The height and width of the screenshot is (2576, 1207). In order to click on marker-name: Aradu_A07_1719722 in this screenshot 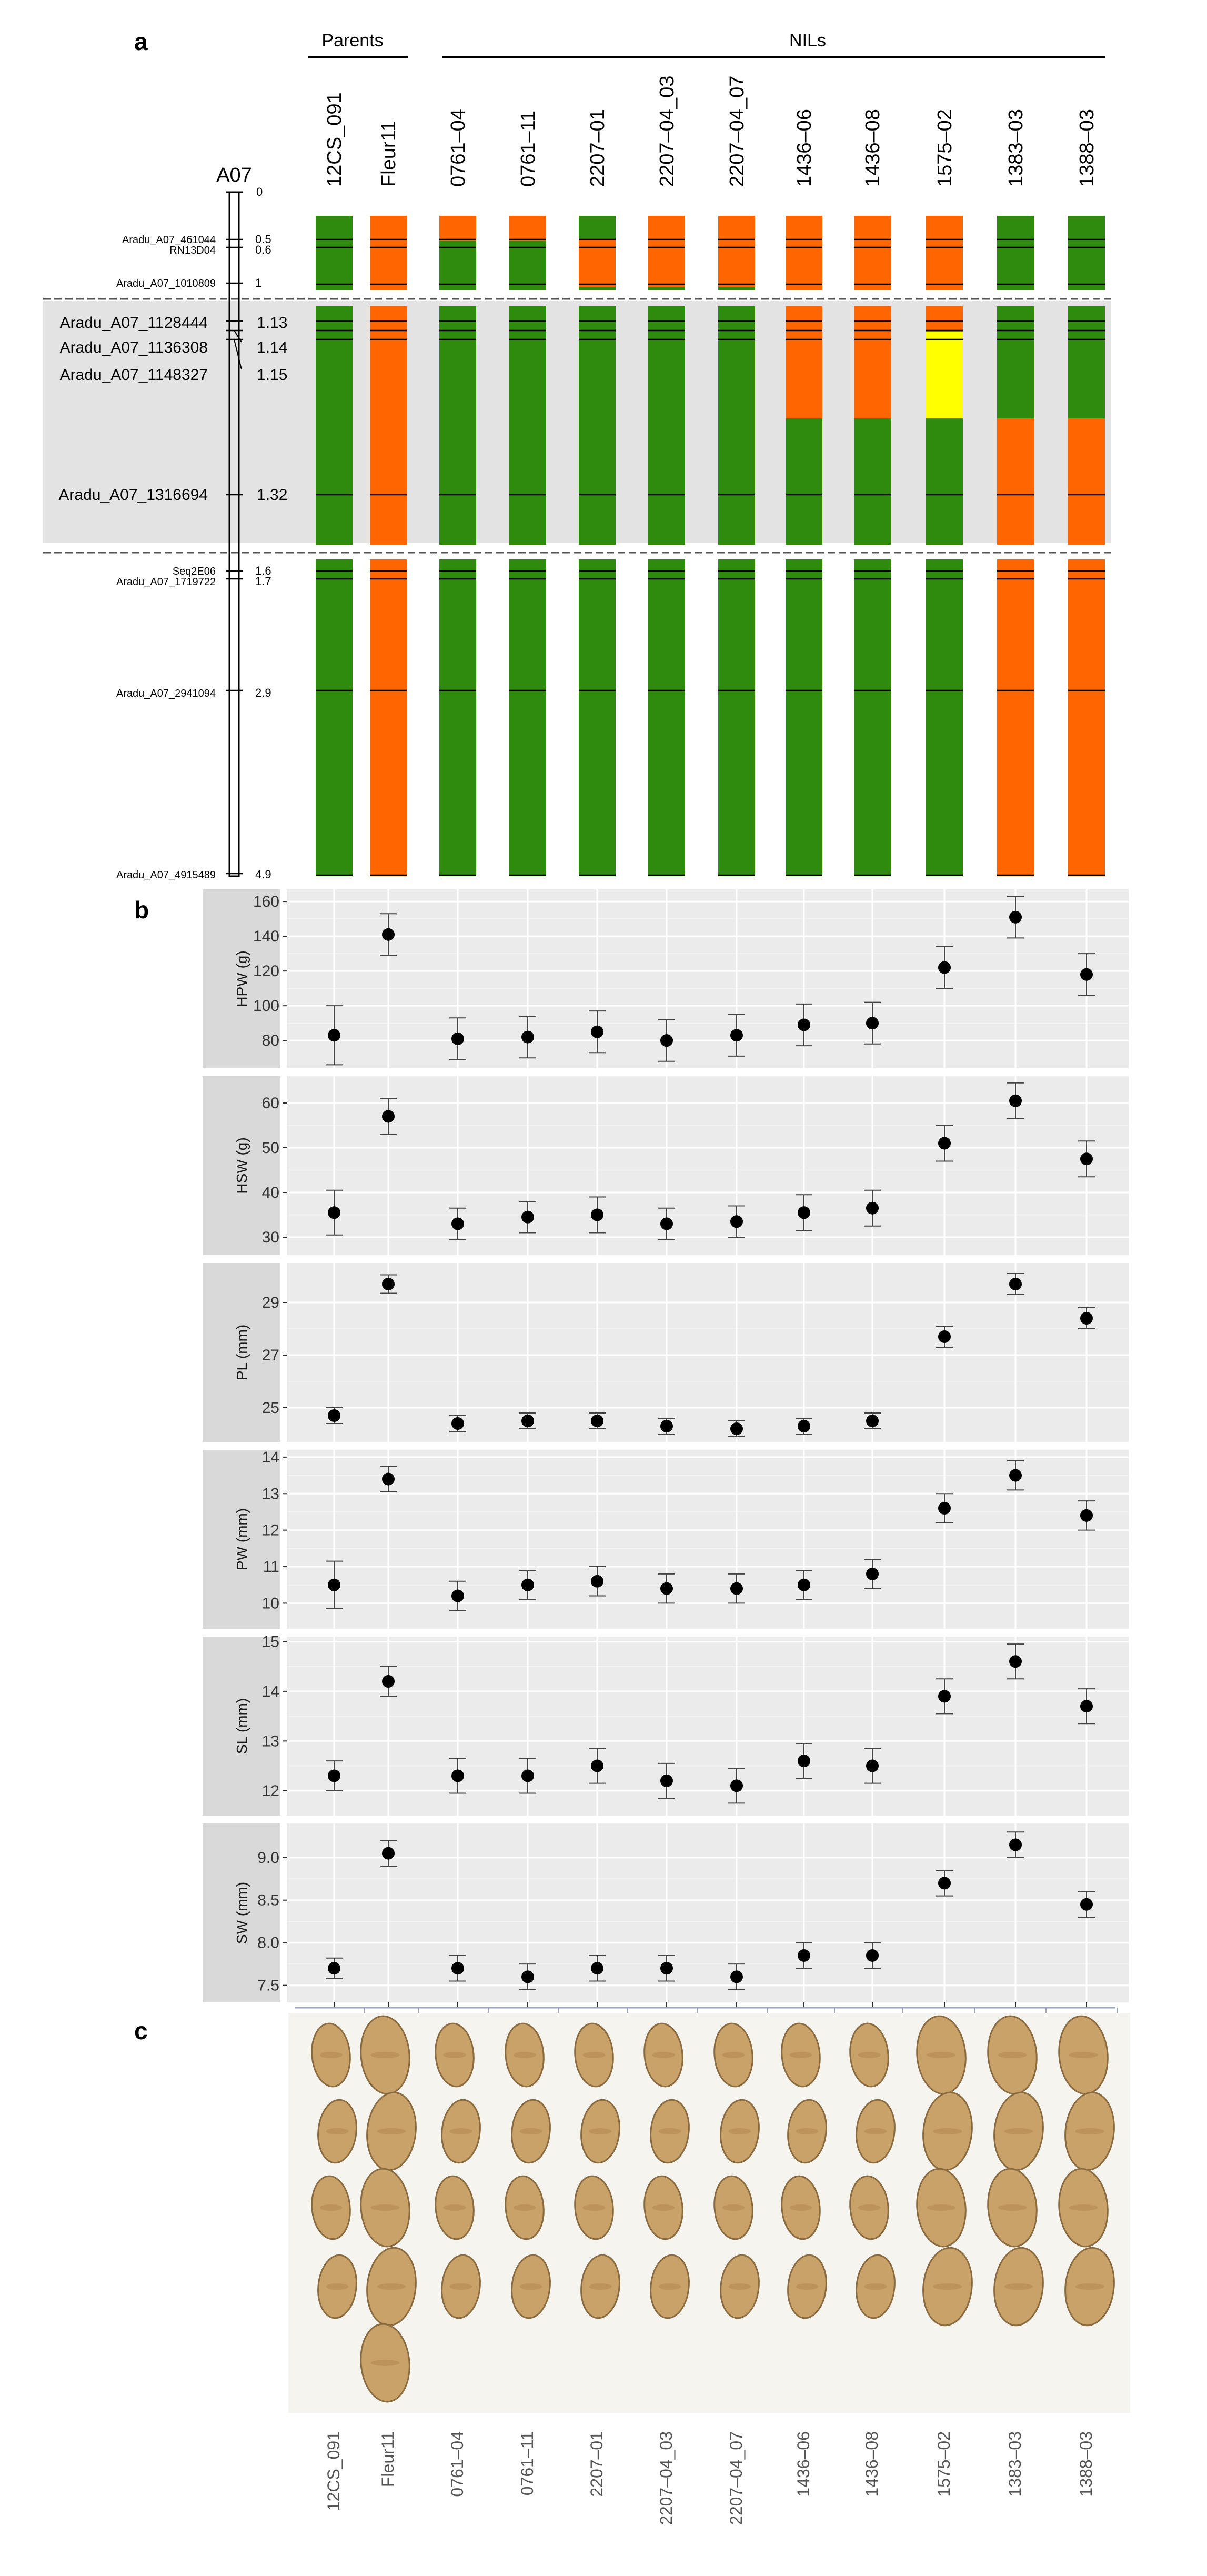, I will do `click(166, 582)`.